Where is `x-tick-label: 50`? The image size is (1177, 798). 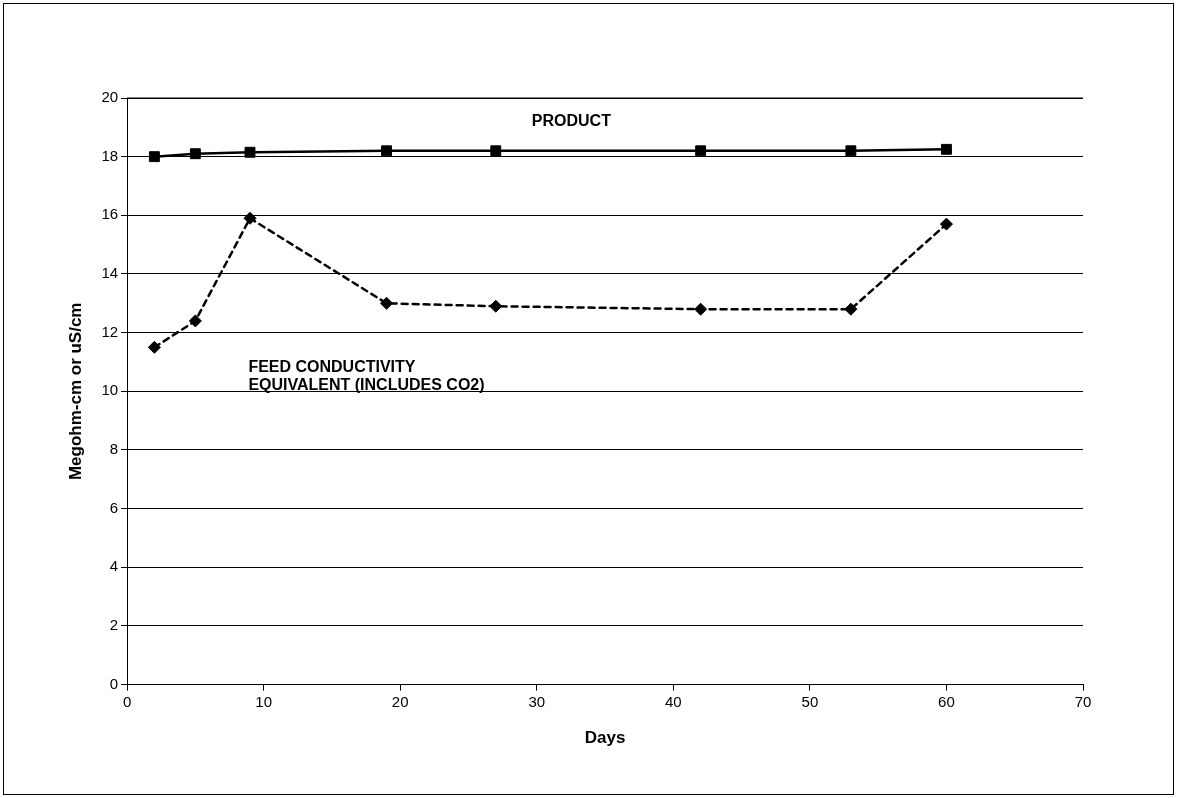
x-tick-label: 50 is located at coordinates (810, 701).